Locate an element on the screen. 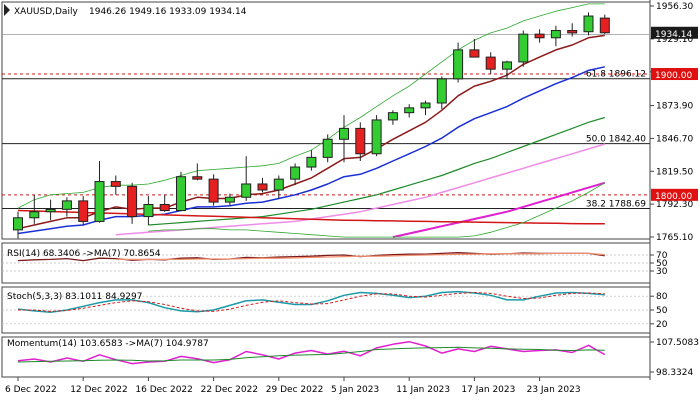 The image size is (700, 404). rsi-y-tick-label: 30 is located at coordinates (662, 272).